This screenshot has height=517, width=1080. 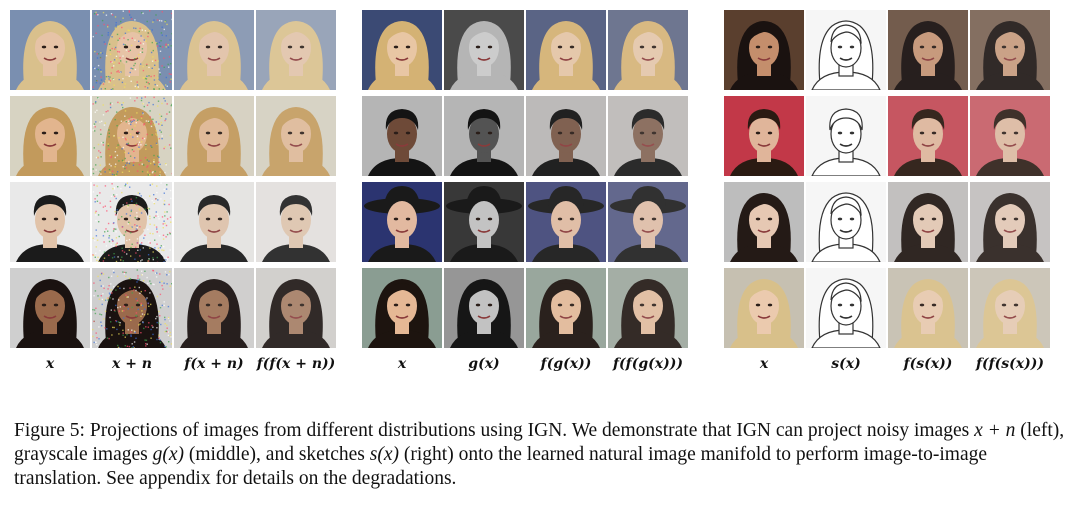 What do you see at coordinates (648, 364) in the screenshot?
I see `column-label: f(f(g(x)))` at bounding box center [648, 364].